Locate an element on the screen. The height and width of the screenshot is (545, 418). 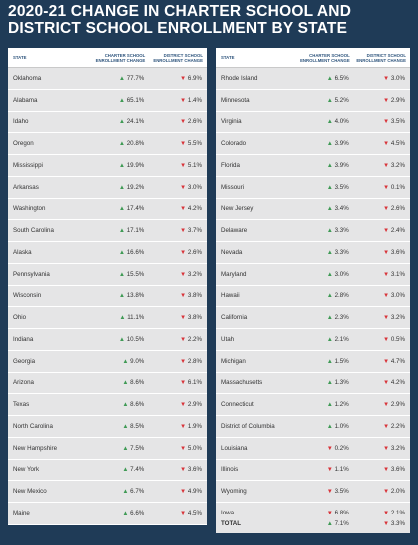
change-value: ▲ 77.7% is located at coordinates (131, 78).